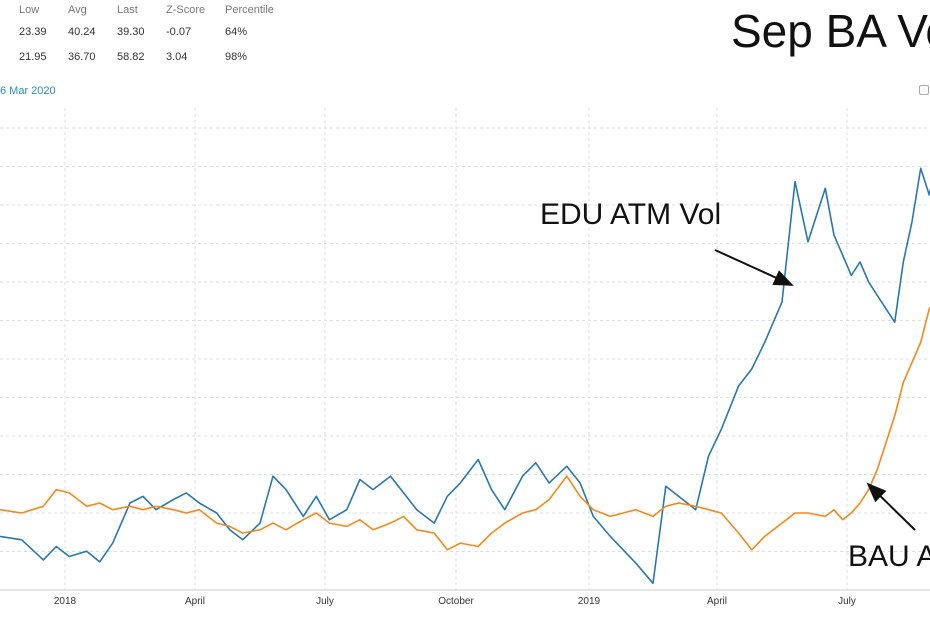 The width and height of the screenshot is (930, 618). What do you see at coordinates (131, 32) in the screenshot?
I see `stats-last: 39.30` at bounding box center [131, 32].